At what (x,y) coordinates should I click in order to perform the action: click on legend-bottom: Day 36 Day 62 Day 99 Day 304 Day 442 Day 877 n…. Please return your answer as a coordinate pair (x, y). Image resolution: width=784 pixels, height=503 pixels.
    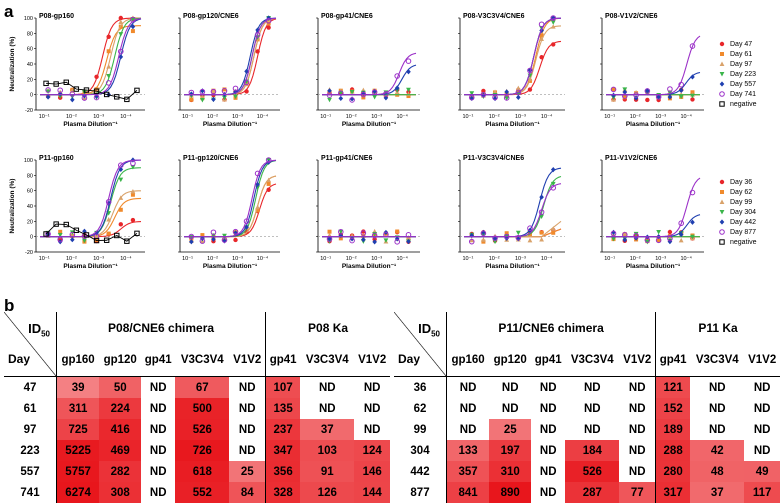
    Looking at the image, I should click on (737, 213).